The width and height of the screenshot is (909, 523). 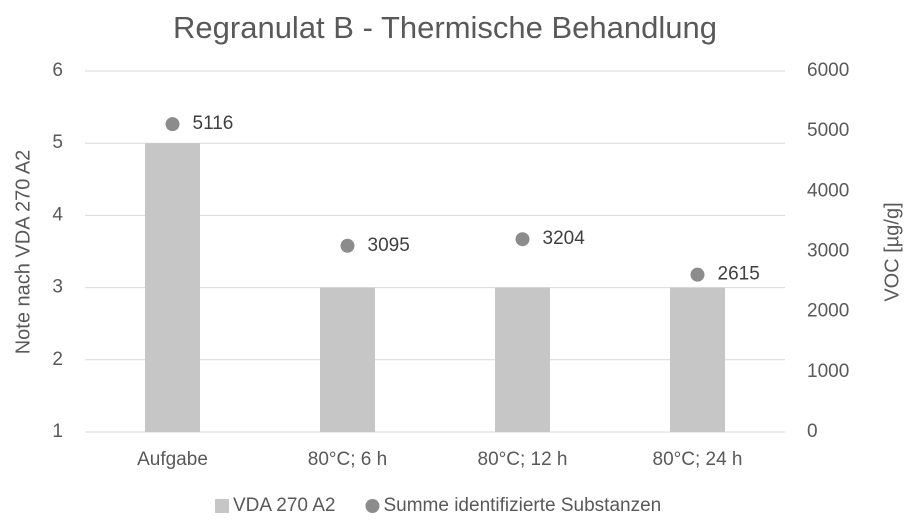 I want to click on y2-tick-label: 6000, so click(x=828, y=70).